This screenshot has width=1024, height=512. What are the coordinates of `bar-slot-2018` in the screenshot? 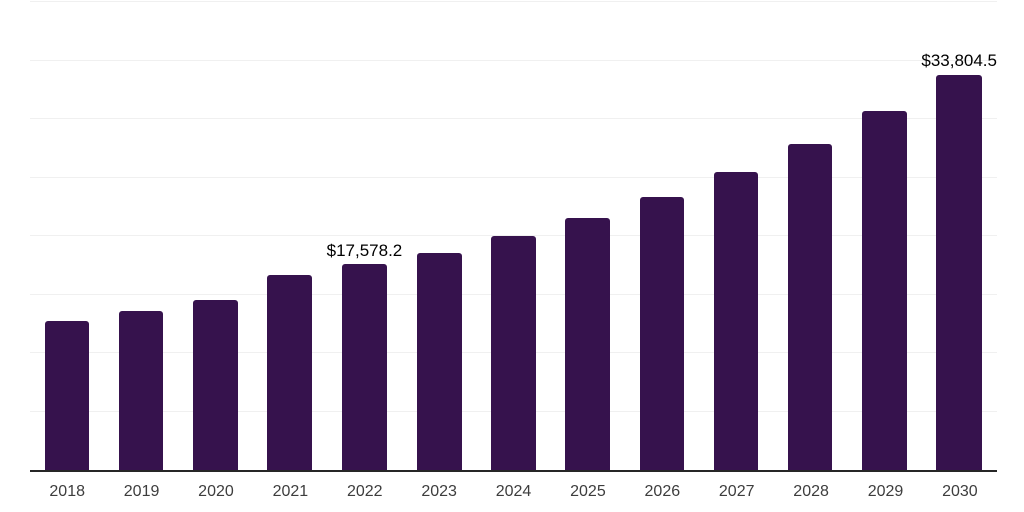 It's located at (67, 236).